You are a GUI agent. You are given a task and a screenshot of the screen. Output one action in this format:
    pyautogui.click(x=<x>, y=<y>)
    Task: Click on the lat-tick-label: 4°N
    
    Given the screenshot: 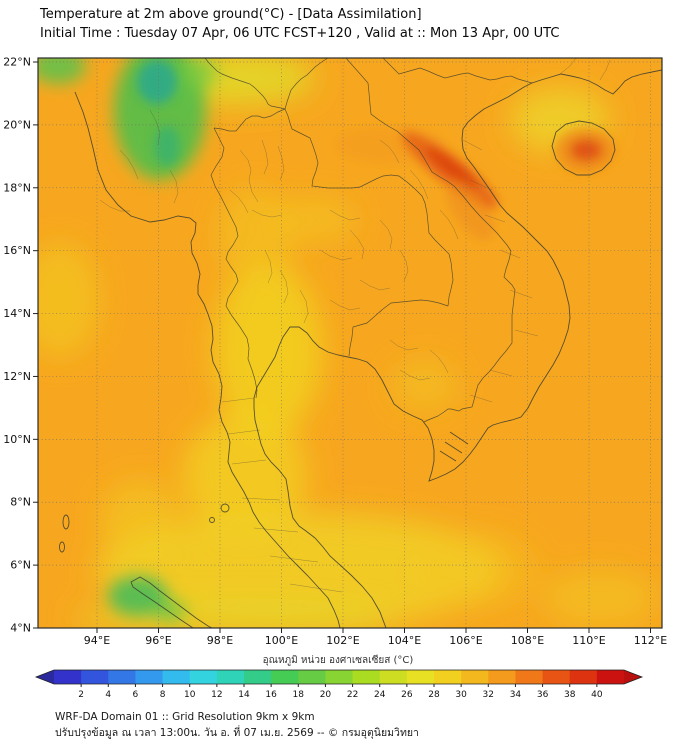 What is the action you would take?
    pyautogui.click(x=20, y=628)
    